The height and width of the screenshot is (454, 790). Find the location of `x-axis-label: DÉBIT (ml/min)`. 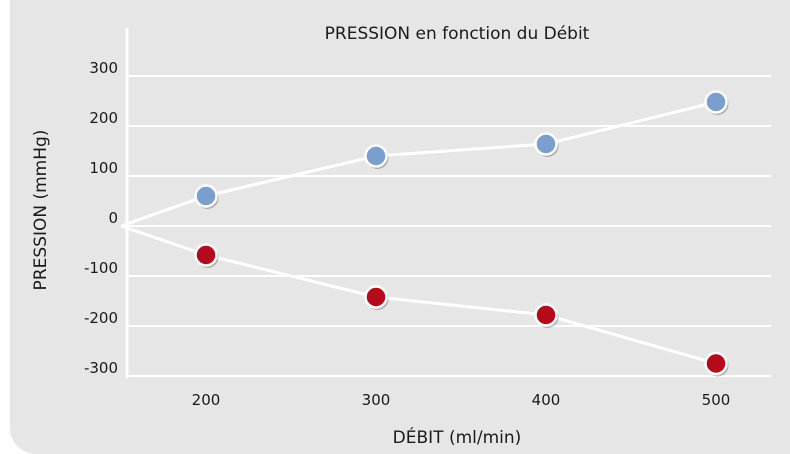

x-axis-label: DÉBIT (ml/min) is located at coordinates (457, 437).